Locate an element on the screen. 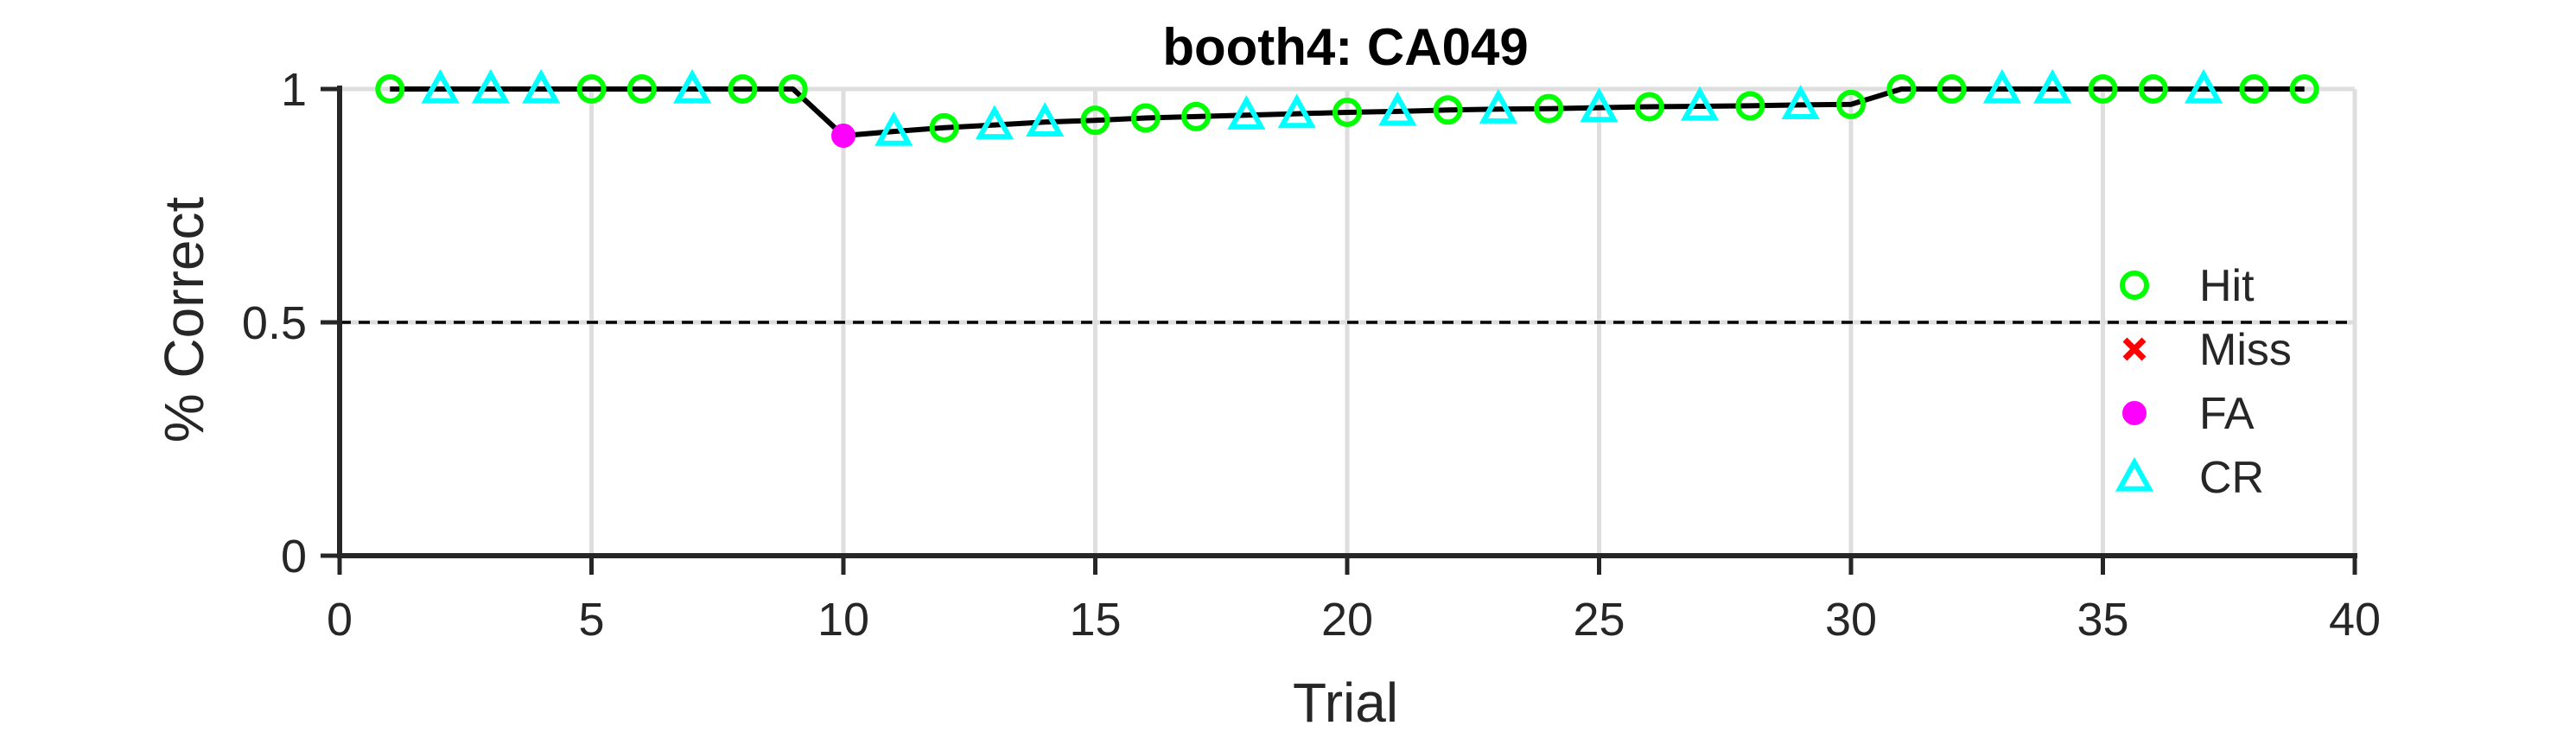 Image resolution: width=2576 pixels, height=732 pixels. x-tick-label: 40 is located at coordinates (2355, 620).